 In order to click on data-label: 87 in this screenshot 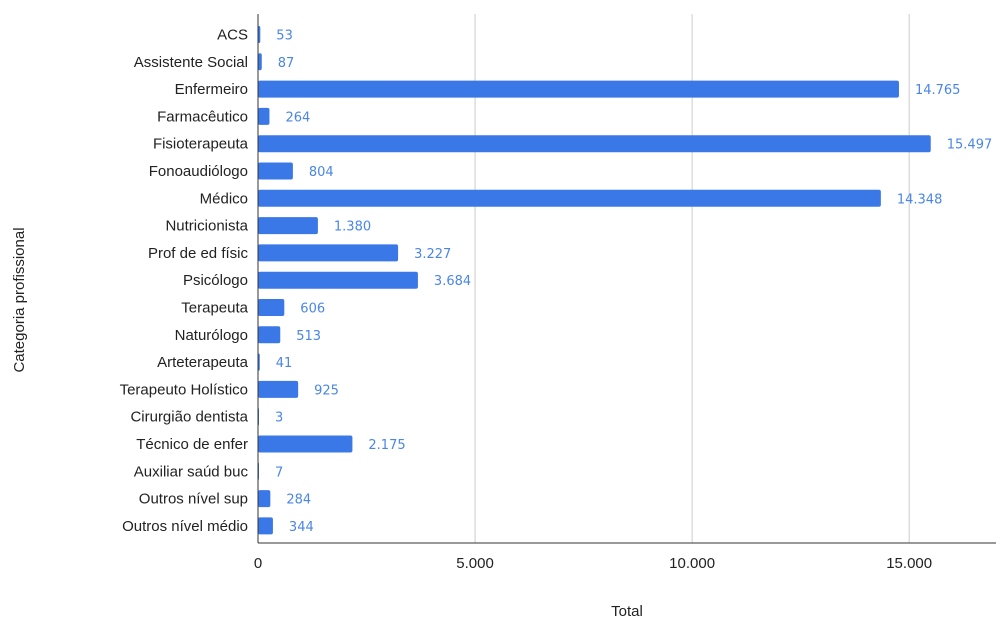, I will do `click(286, 63)`.